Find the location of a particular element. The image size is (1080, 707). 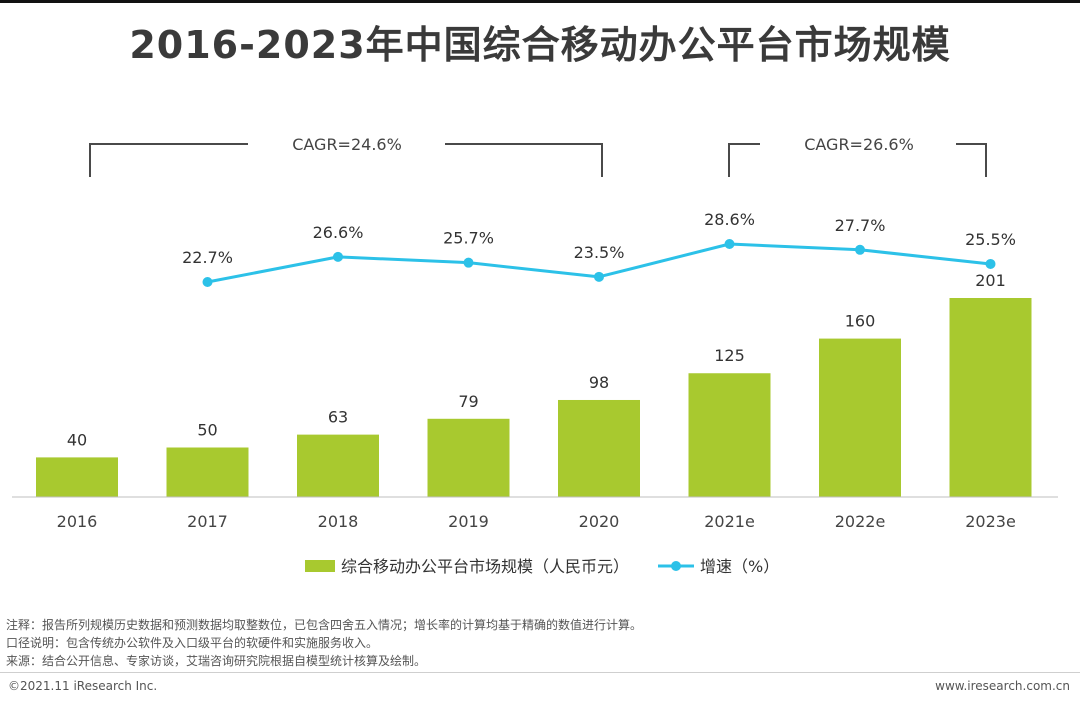

bar-label: 63 is located at coordinates (338, 417).